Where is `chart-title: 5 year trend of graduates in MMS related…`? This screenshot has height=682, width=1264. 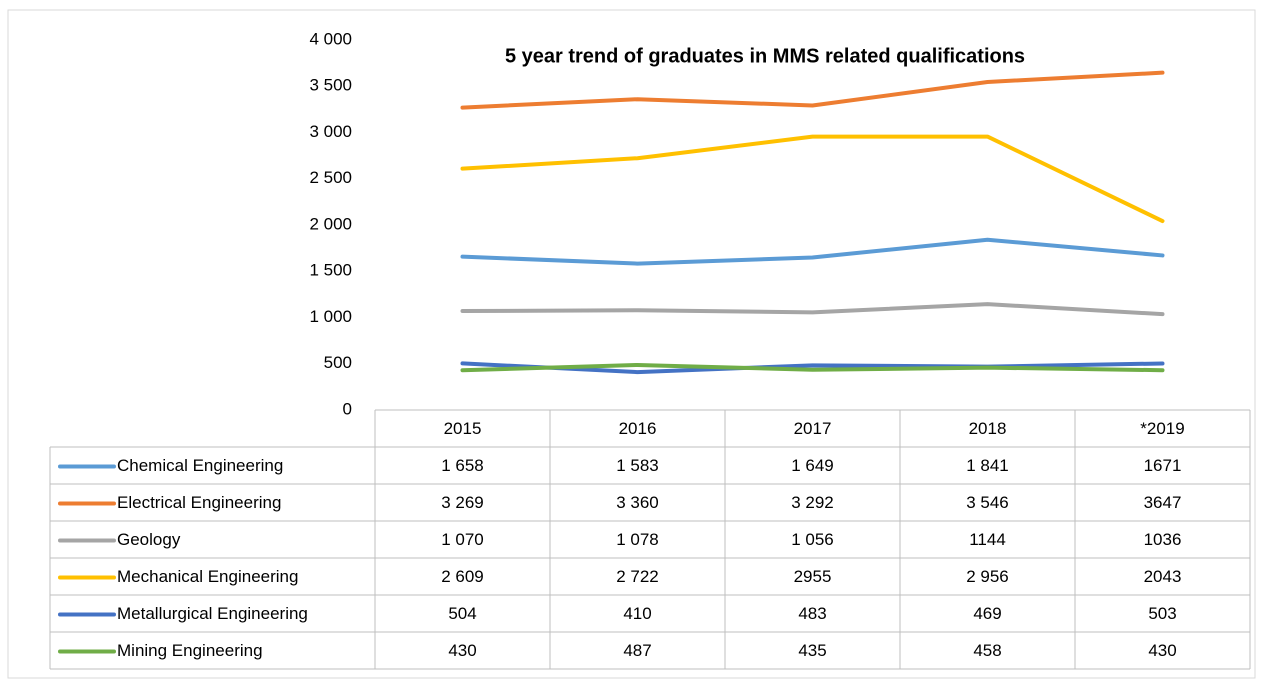
chart-title: 5 year trend of graduates in MMS related… is located at coordinates (765, 56).